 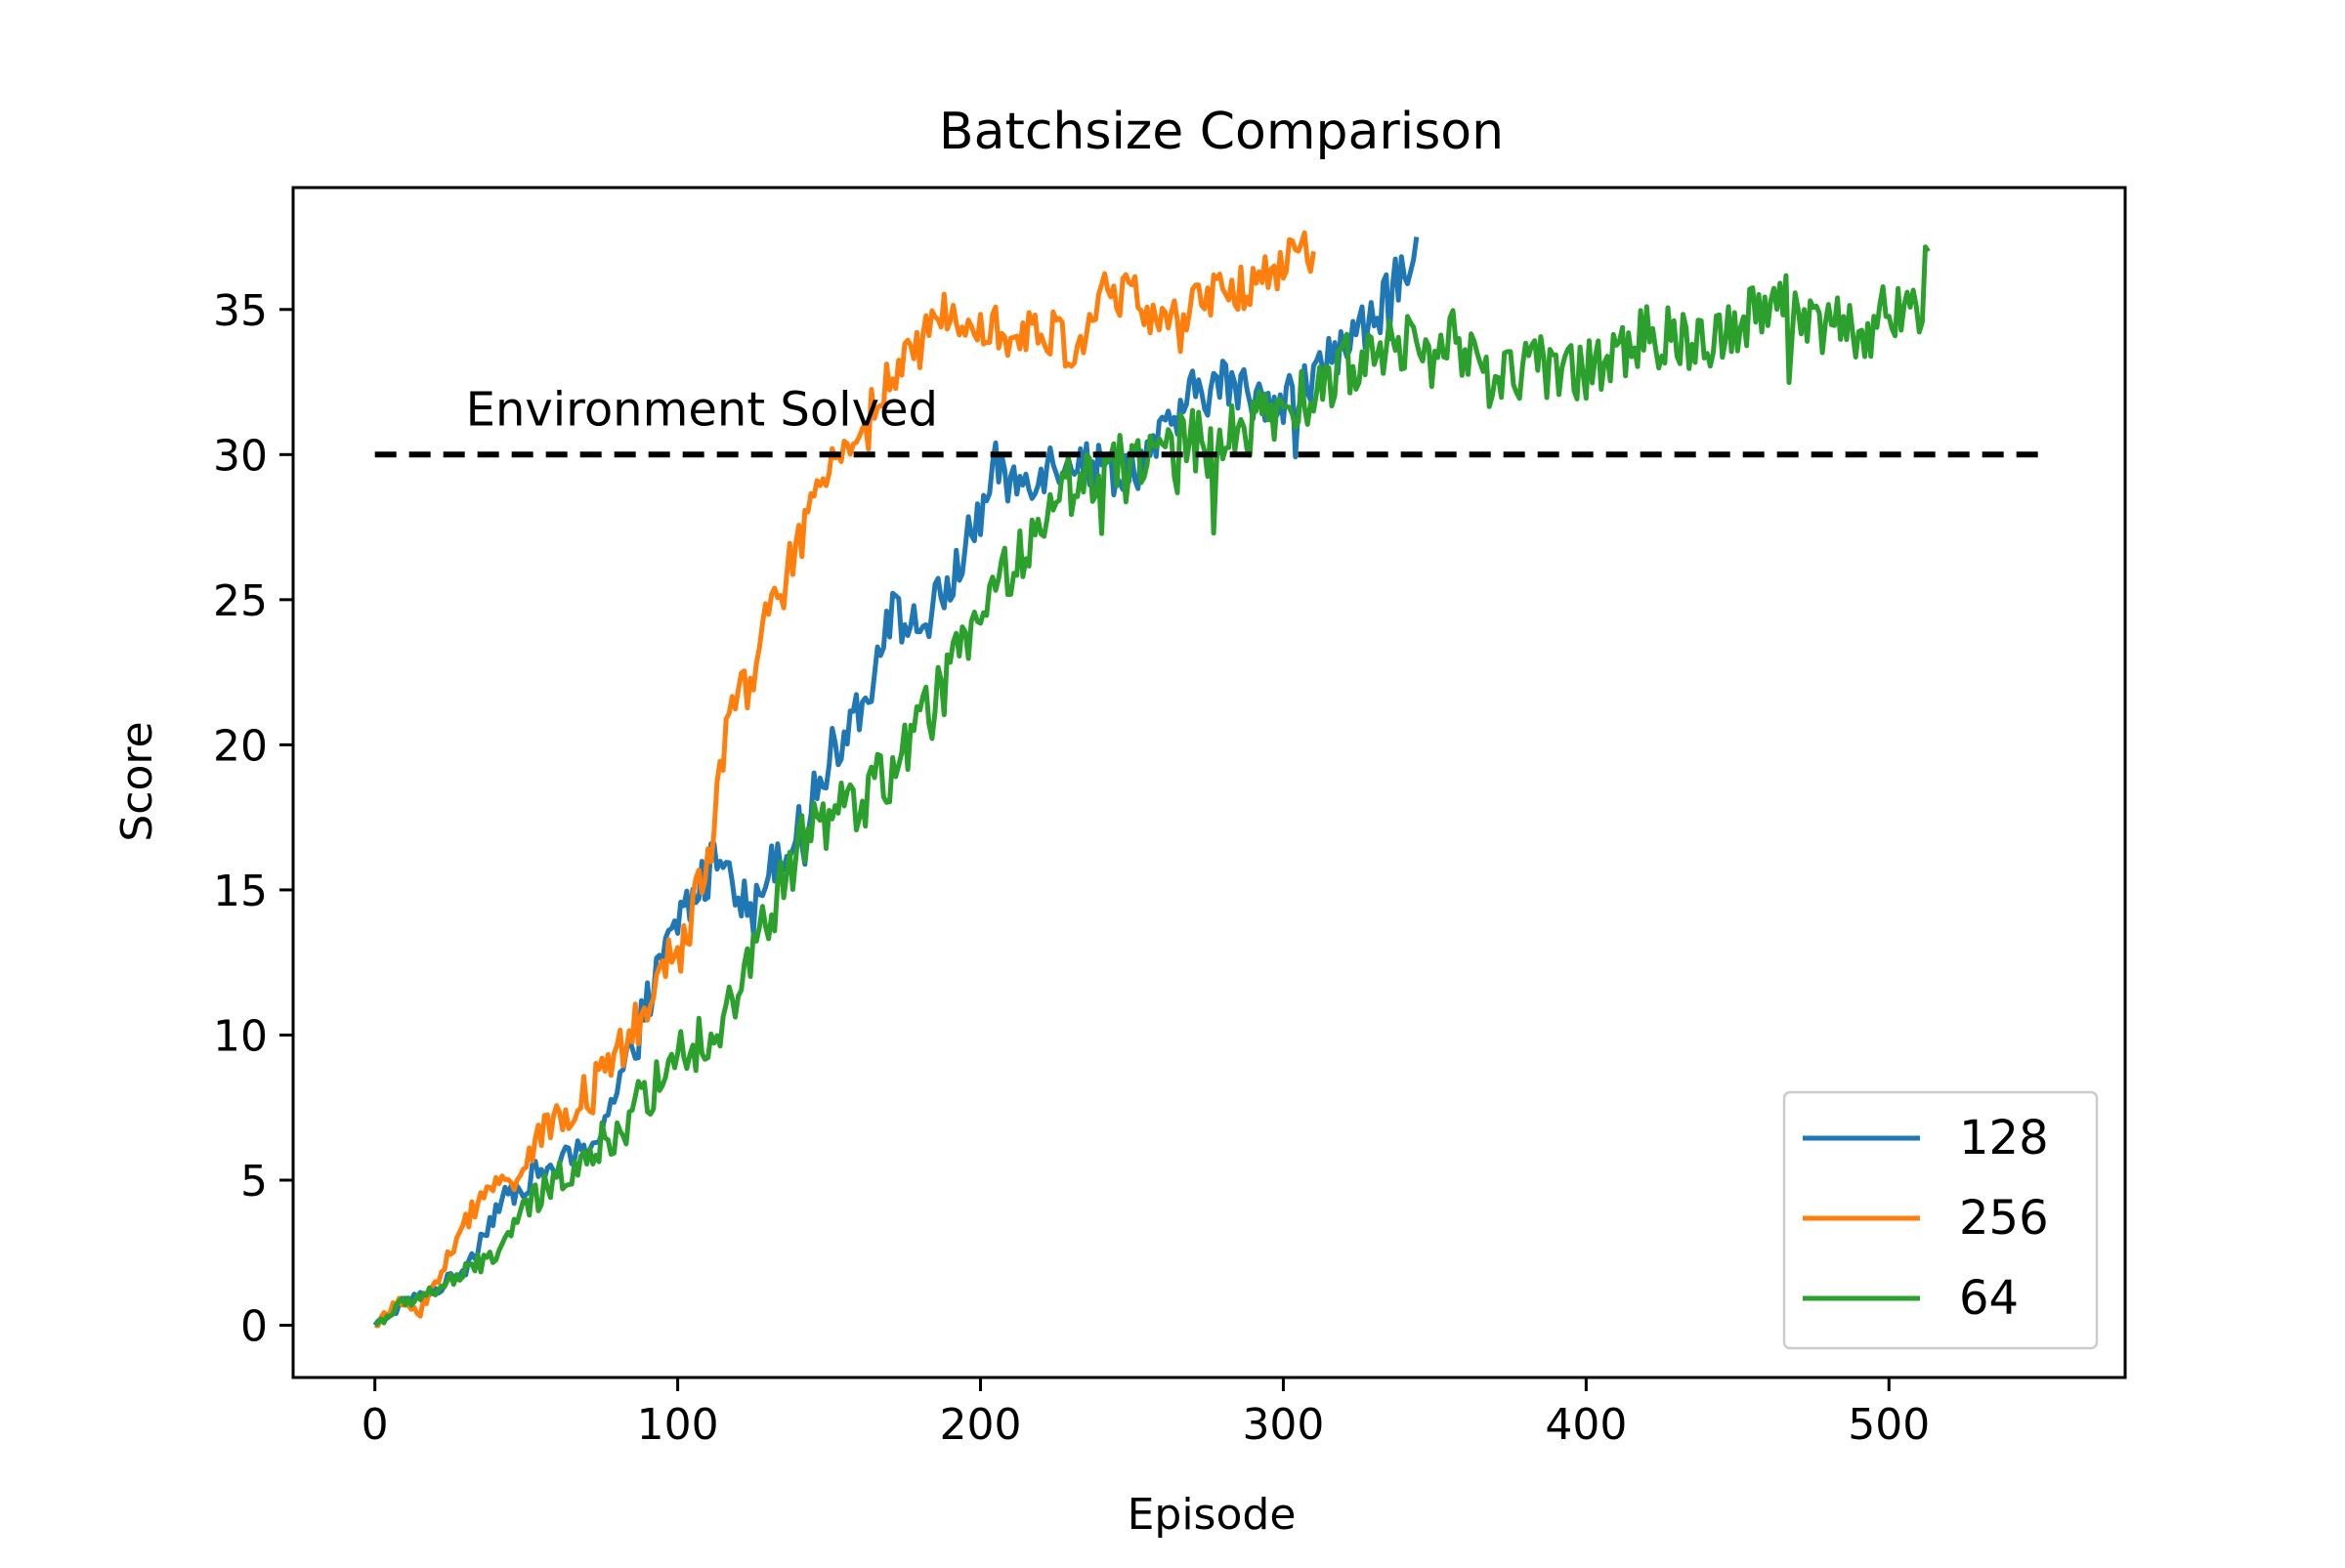 What do you see at coordinates (981, 1425) in the screenshot?
I see `x-tick-label: 200` at bounding box center [981, 1425].